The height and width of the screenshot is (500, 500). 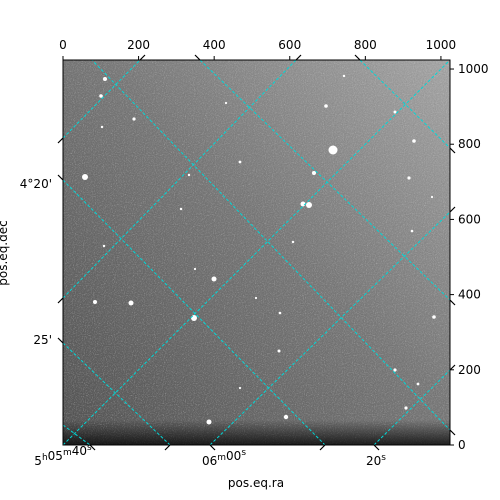 What do you see at coordinates (138, 45) in the screenshot?
I see `x-tick-label: 200` at bounding box center [138, 45].